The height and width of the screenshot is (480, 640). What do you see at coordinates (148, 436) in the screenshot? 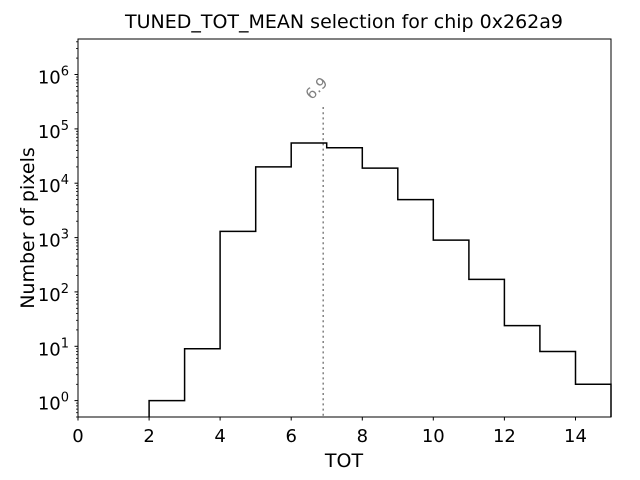
I see `x-tick-label: 2` at bounding box center [148, 436].